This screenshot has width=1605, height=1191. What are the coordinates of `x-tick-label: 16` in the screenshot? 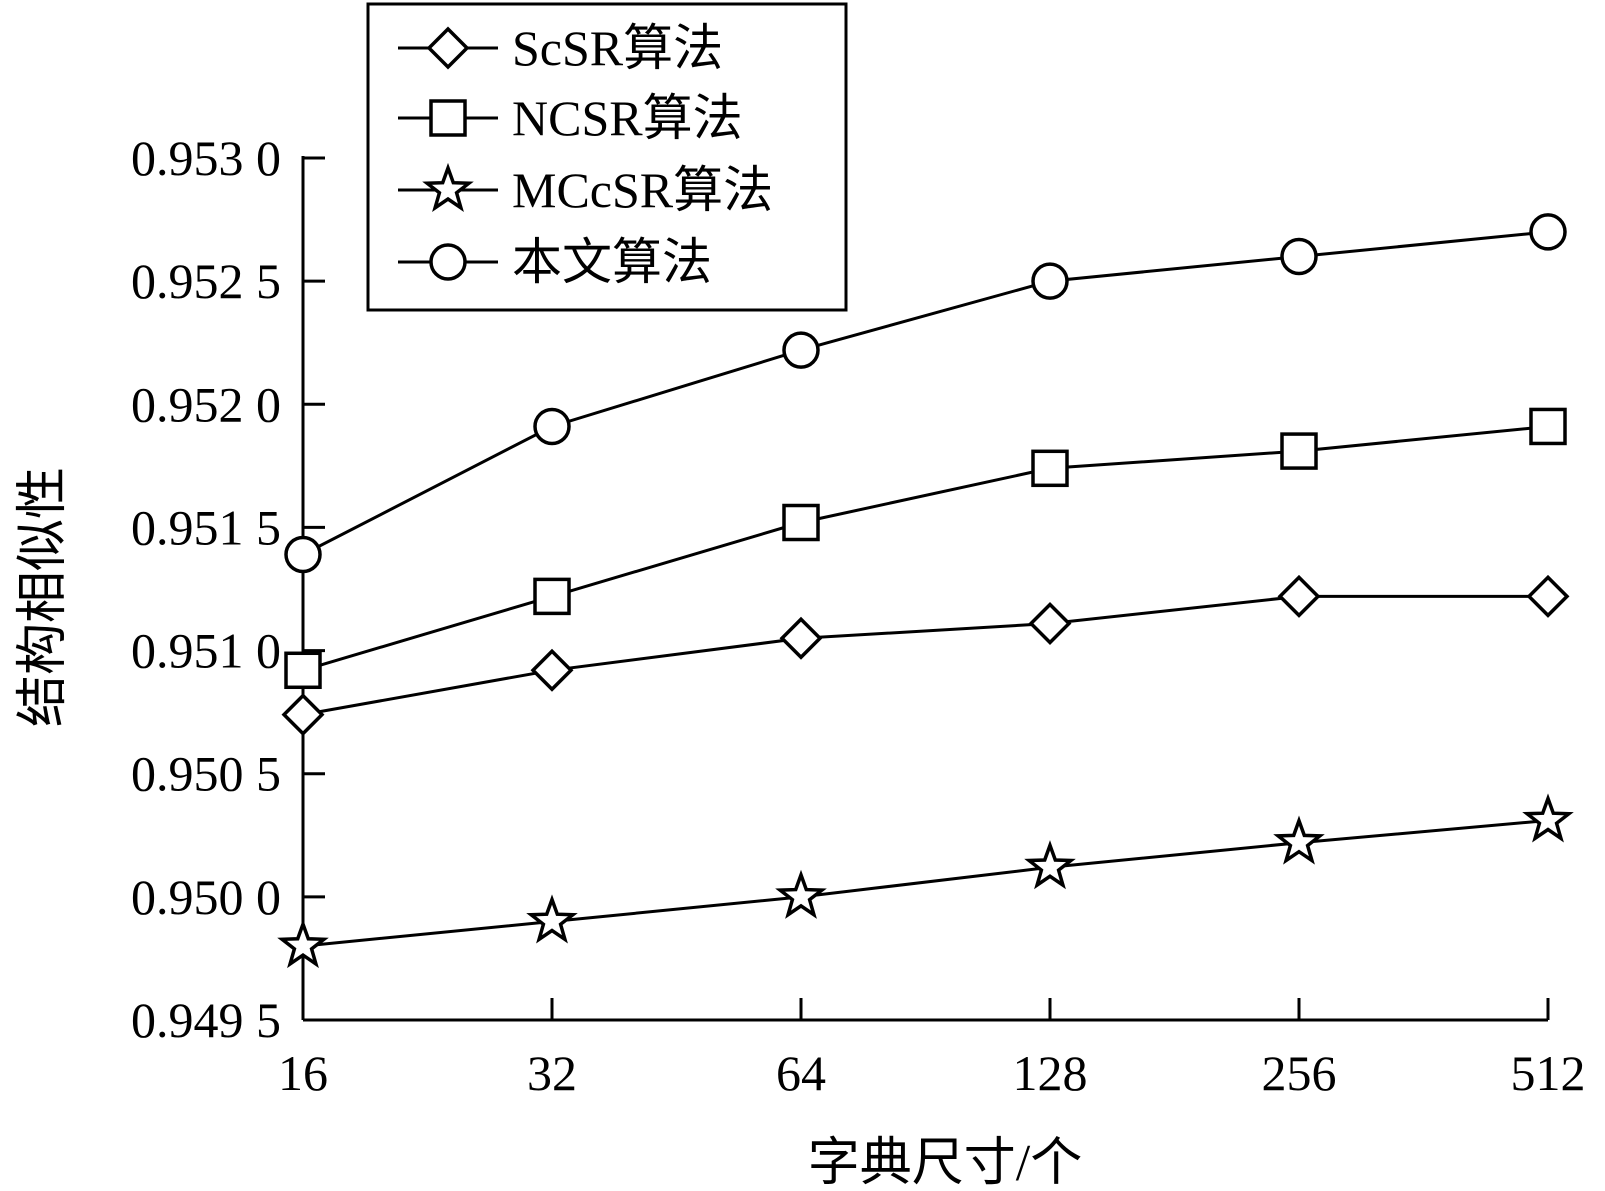 It's located at (303, 1073).